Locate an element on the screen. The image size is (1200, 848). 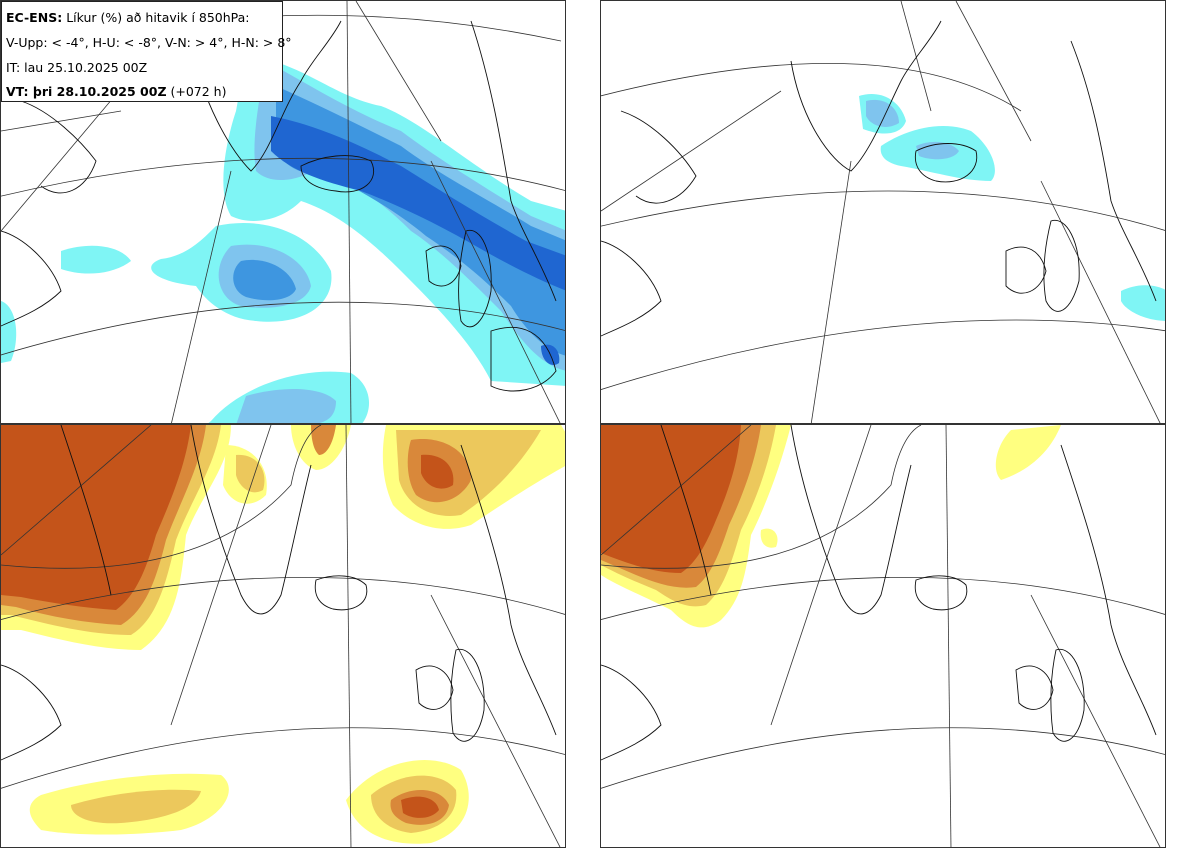
product-title: Líkur (%) að hitavik í 850hPa: is located at coordinates (158, 17).